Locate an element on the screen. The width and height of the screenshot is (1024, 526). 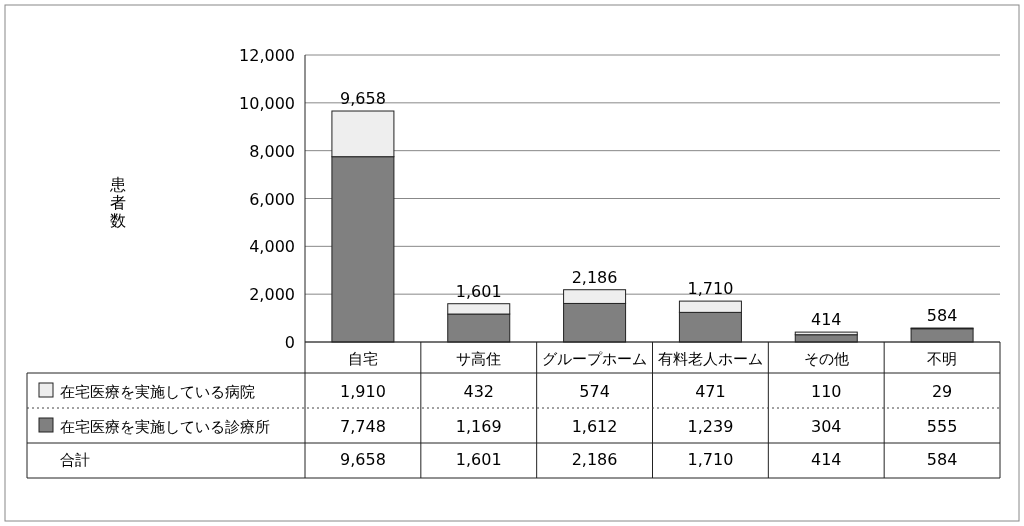
data-label: 7,748 is located at coordinates (363, 426).